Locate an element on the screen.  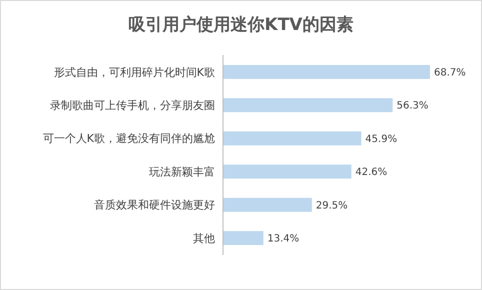
data-label: 45.9% is located at coordinates (381, 139).